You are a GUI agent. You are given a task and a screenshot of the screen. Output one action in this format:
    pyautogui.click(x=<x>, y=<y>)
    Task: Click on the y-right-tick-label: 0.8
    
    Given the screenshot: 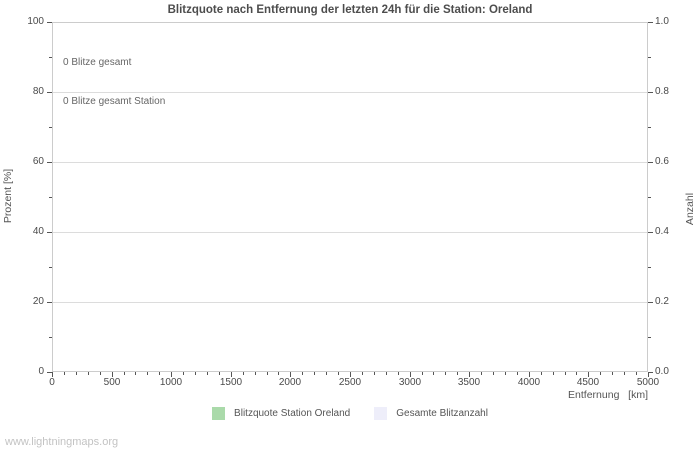 What is the action you would take?
    pyautogui.click(x=662, y=91)
    